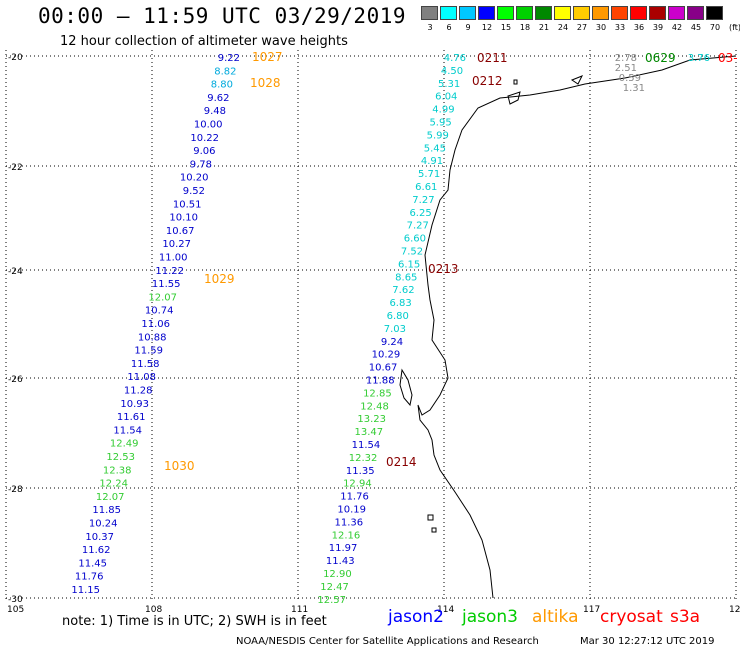 Image resolution: width=740 pixels, height=650 pixels. I want to click on lat-tick-label: -24, so click(15, 272).